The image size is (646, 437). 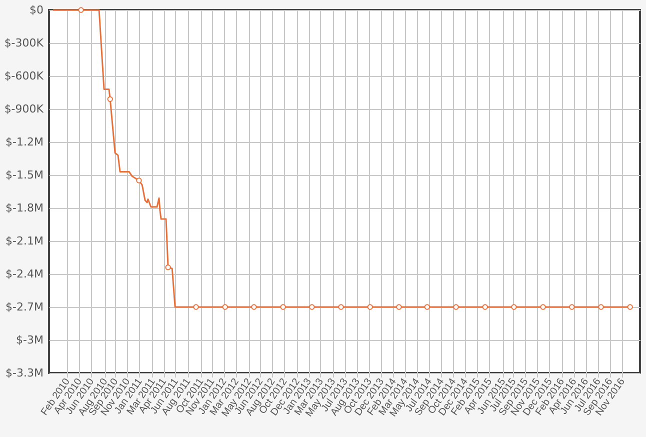 What do you see at coordinates (25, 373) in the screenshot?
I see `y-tick-label: $-3.3M` at bounding box center [25, 373].